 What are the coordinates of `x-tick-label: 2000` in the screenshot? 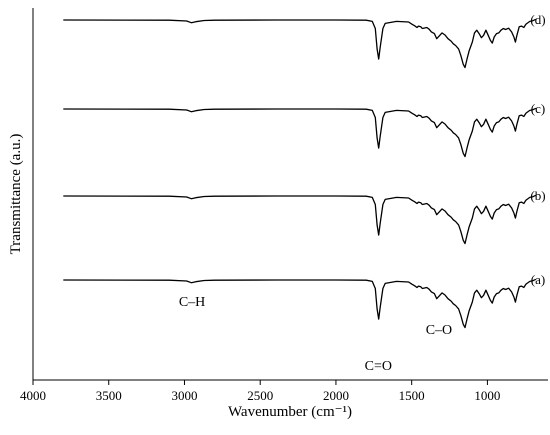 It's located at (336, 395).